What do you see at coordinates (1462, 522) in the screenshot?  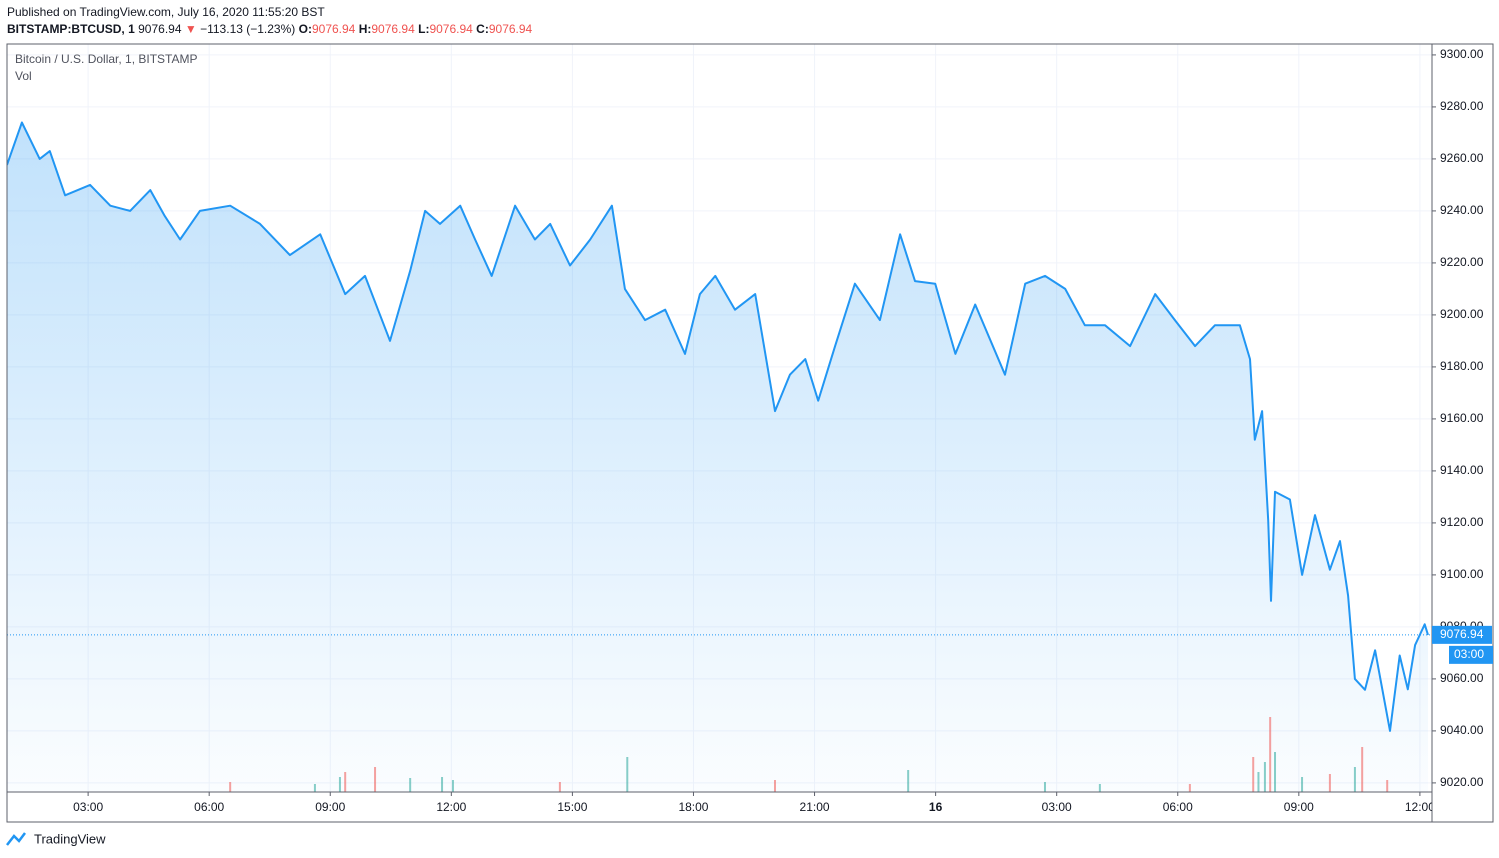 I see `y-tick-label: 9120.00` at bounding box center [1462, 522].